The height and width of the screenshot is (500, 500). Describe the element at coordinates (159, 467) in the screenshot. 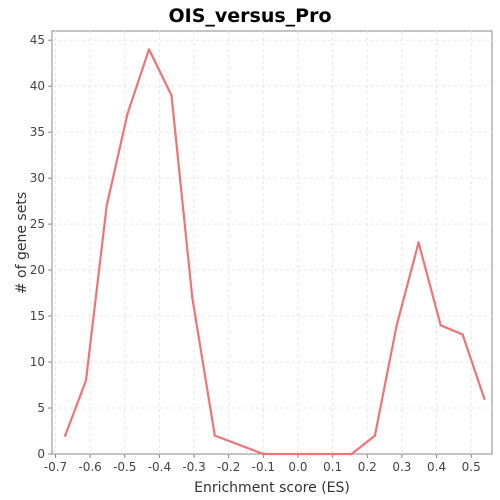

I see `x-tick-label: -0.4` at that location.